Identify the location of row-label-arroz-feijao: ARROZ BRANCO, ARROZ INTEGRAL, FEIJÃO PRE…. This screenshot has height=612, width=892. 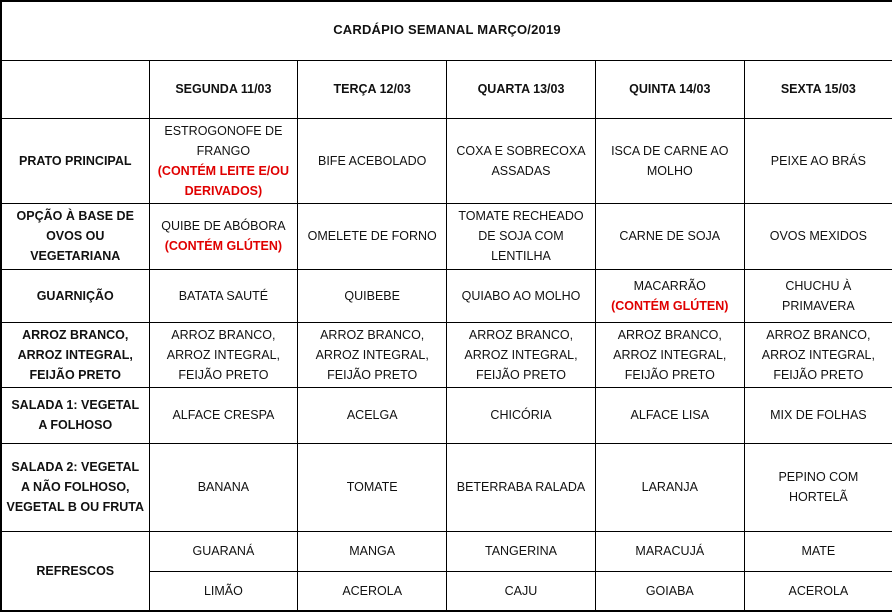
(75, 354).